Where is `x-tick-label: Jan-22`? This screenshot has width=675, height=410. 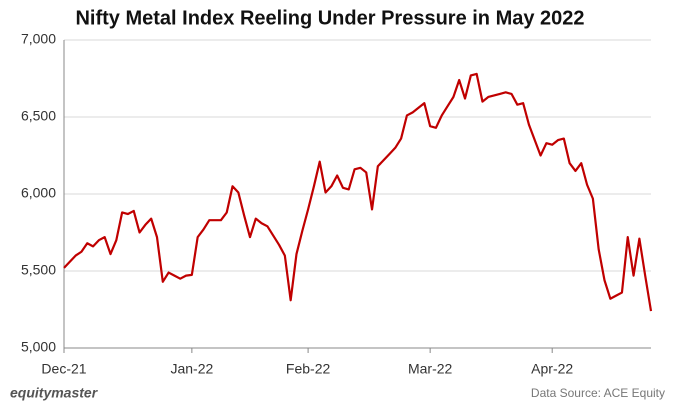
x-tick-label: Jan-22 is located at coordinates (191, 369).